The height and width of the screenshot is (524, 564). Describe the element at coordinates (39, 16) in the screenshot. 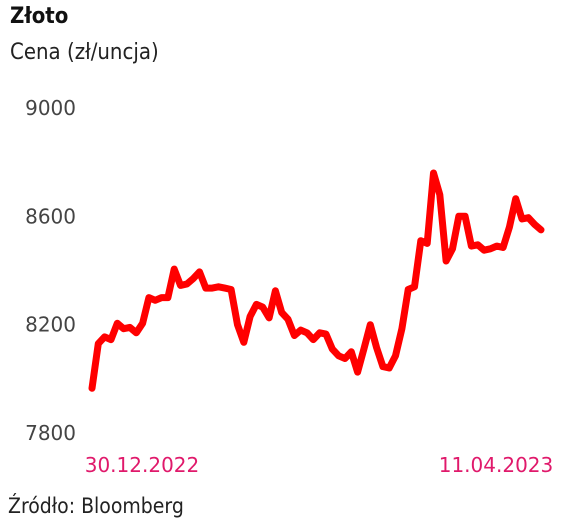

I see `chart-title: Złoto` at that location.